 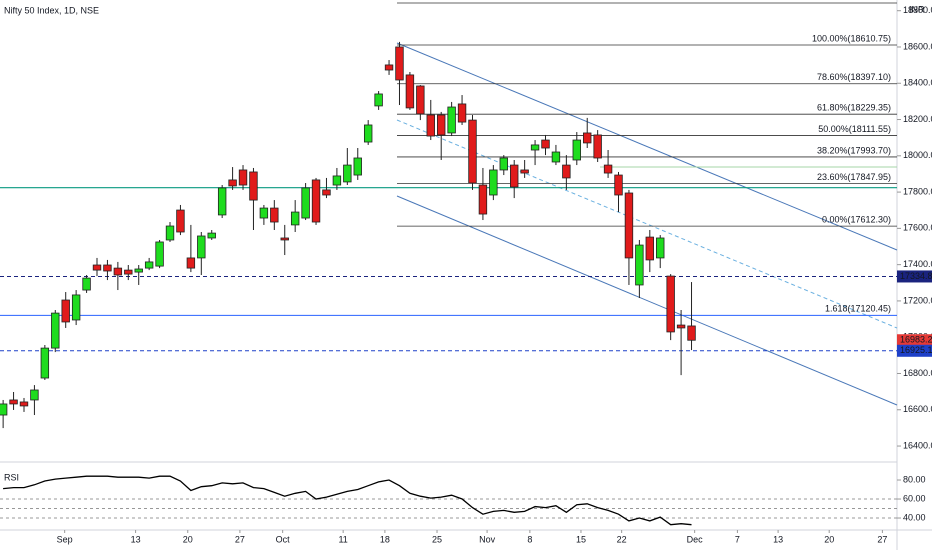 I want to click on rsi-label: RSI, so click(x=11, y=477).